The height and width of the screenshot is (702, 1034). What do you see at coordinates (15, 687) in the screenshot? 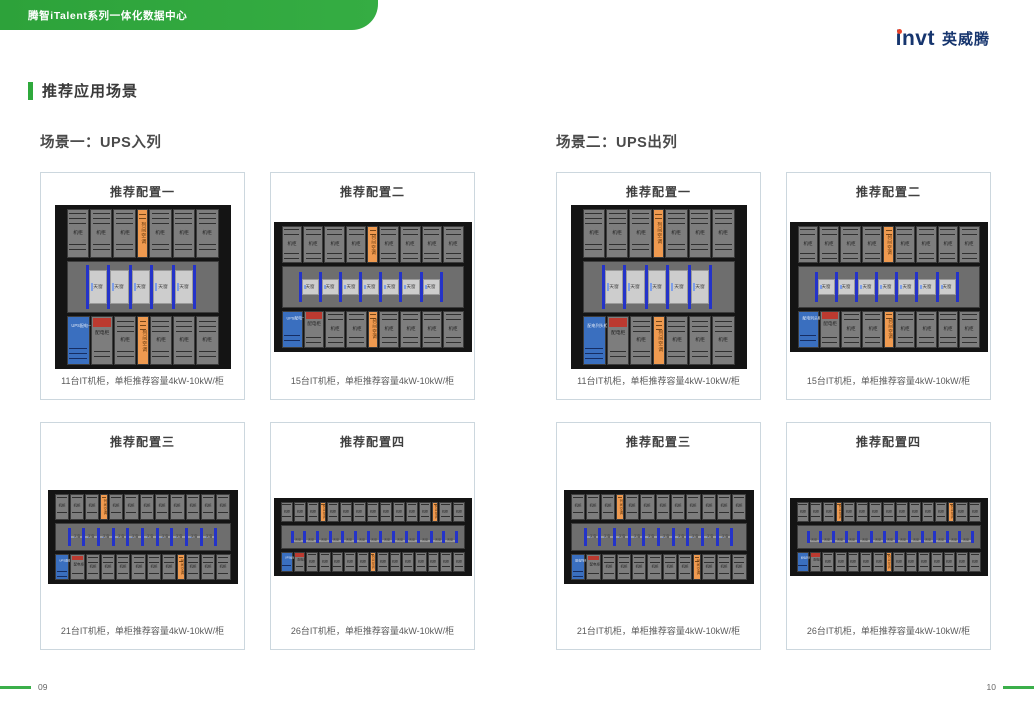
I see `footer-accent-line` at bounding box center [15, 687].